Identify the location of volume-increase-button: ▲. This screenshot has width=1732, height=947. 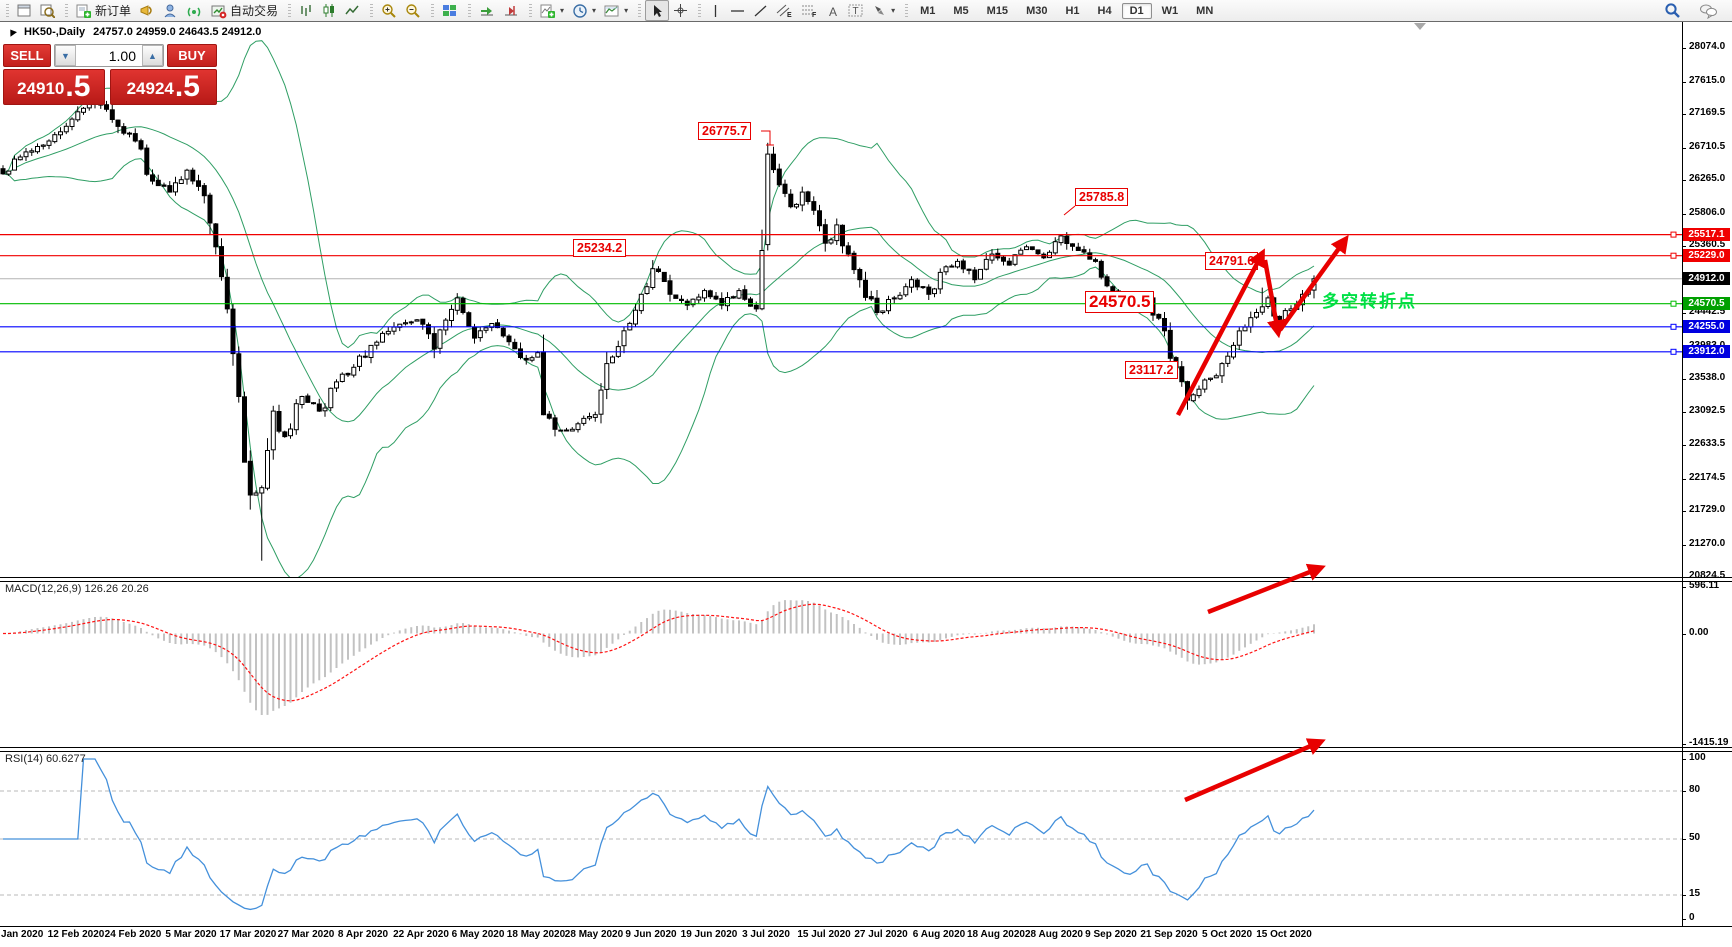
(152, 55).